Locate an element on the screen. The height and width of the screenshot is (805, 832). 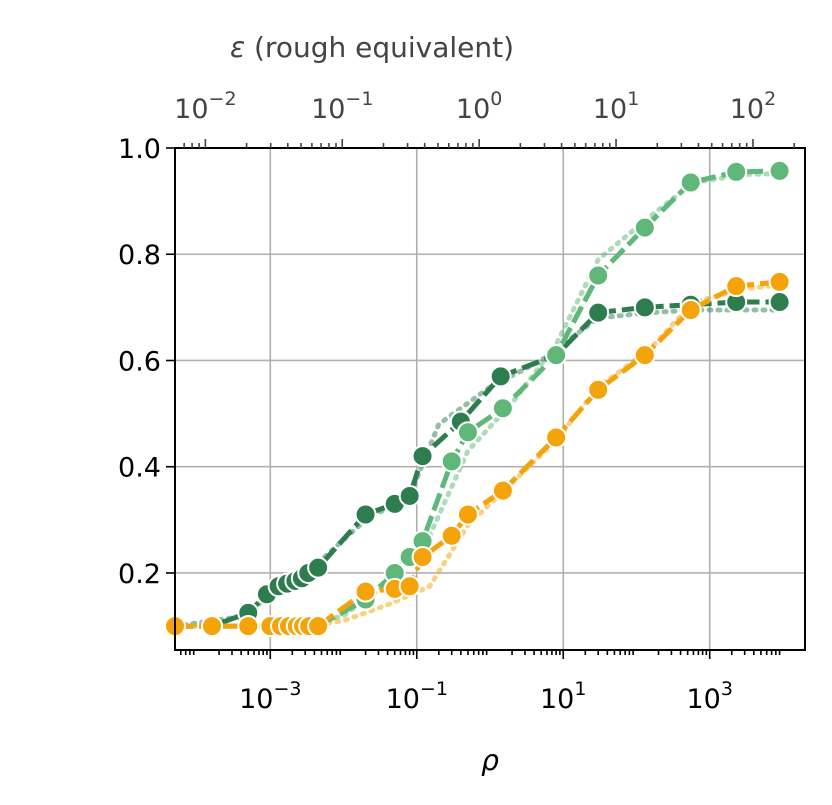
y-tick-label: 1.0 is located at coordinates (139, 149).